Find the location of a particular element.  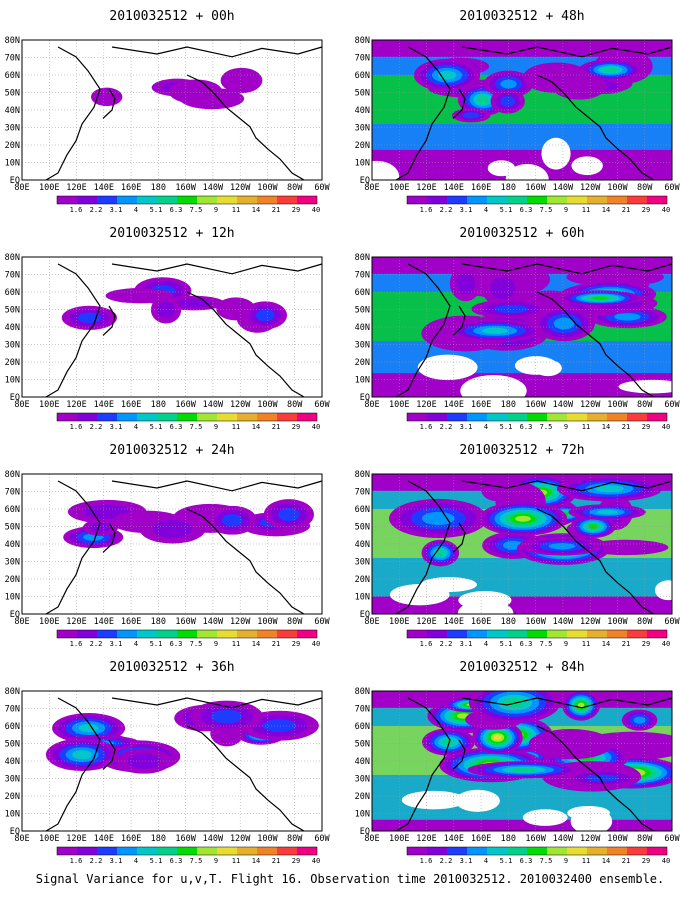

panel-title: 2010032512 + 48h is located at coordinates (521, 16).